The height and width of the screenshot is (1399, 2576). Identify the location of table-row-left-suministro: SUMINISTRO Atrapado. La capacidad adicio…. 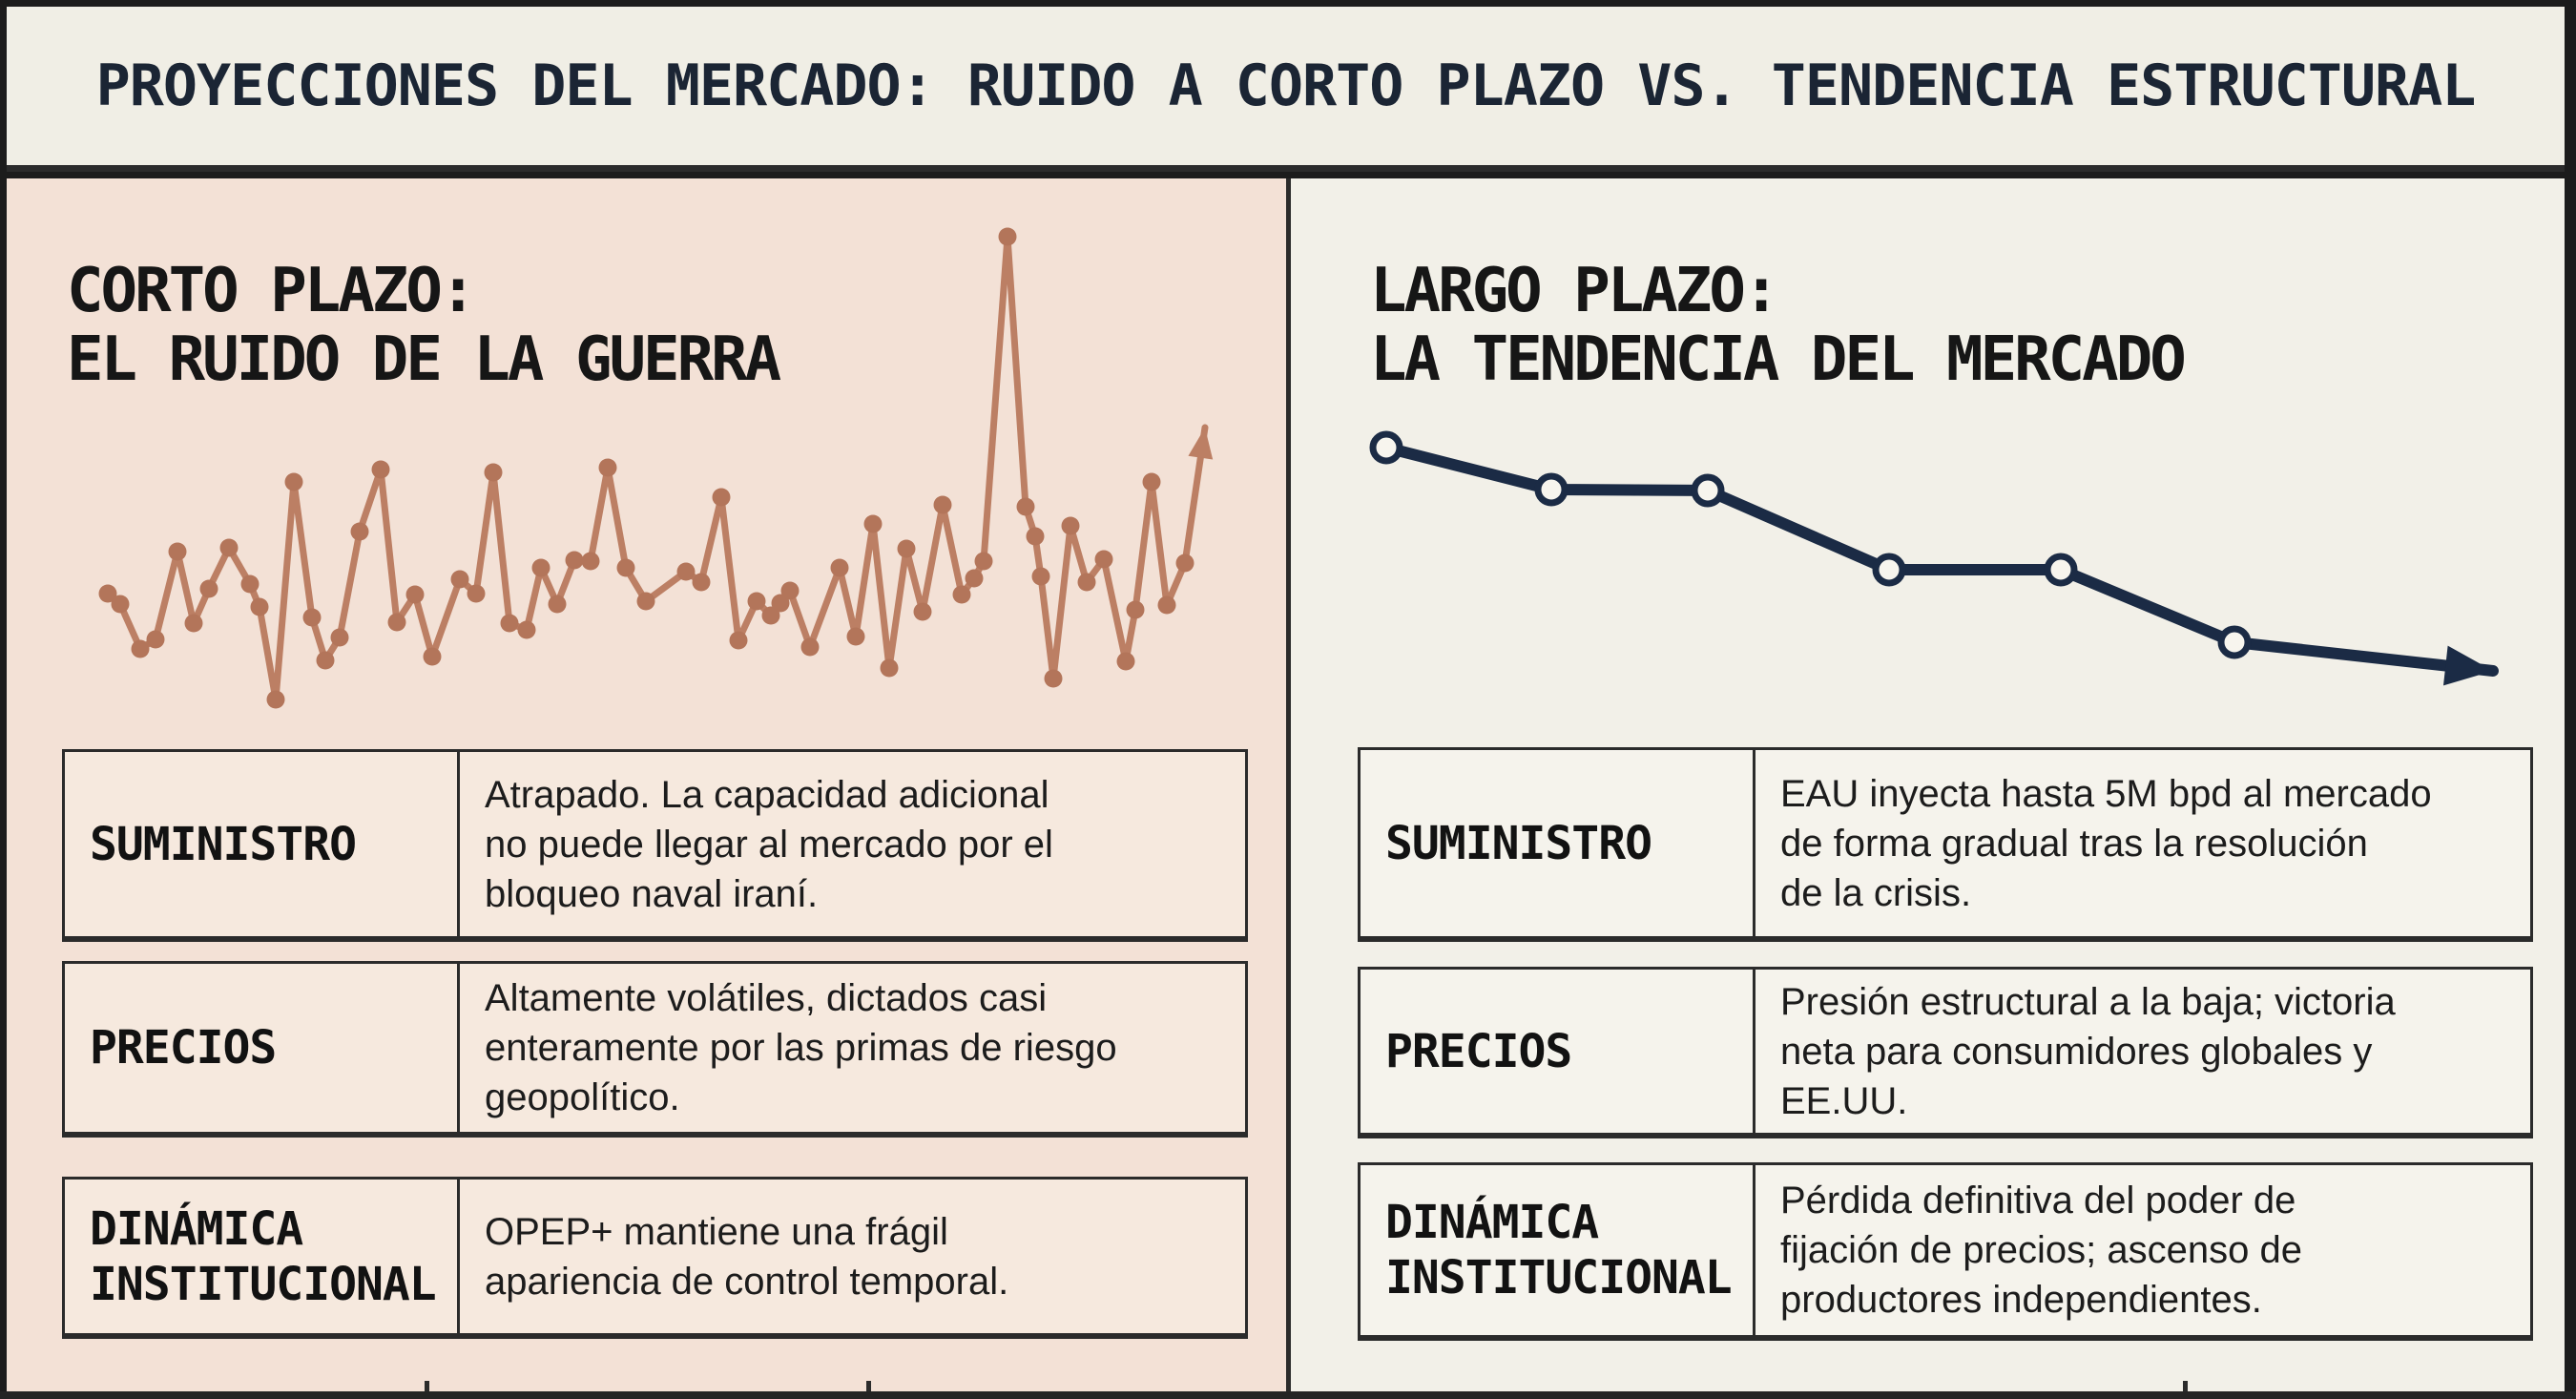
(655, 845).